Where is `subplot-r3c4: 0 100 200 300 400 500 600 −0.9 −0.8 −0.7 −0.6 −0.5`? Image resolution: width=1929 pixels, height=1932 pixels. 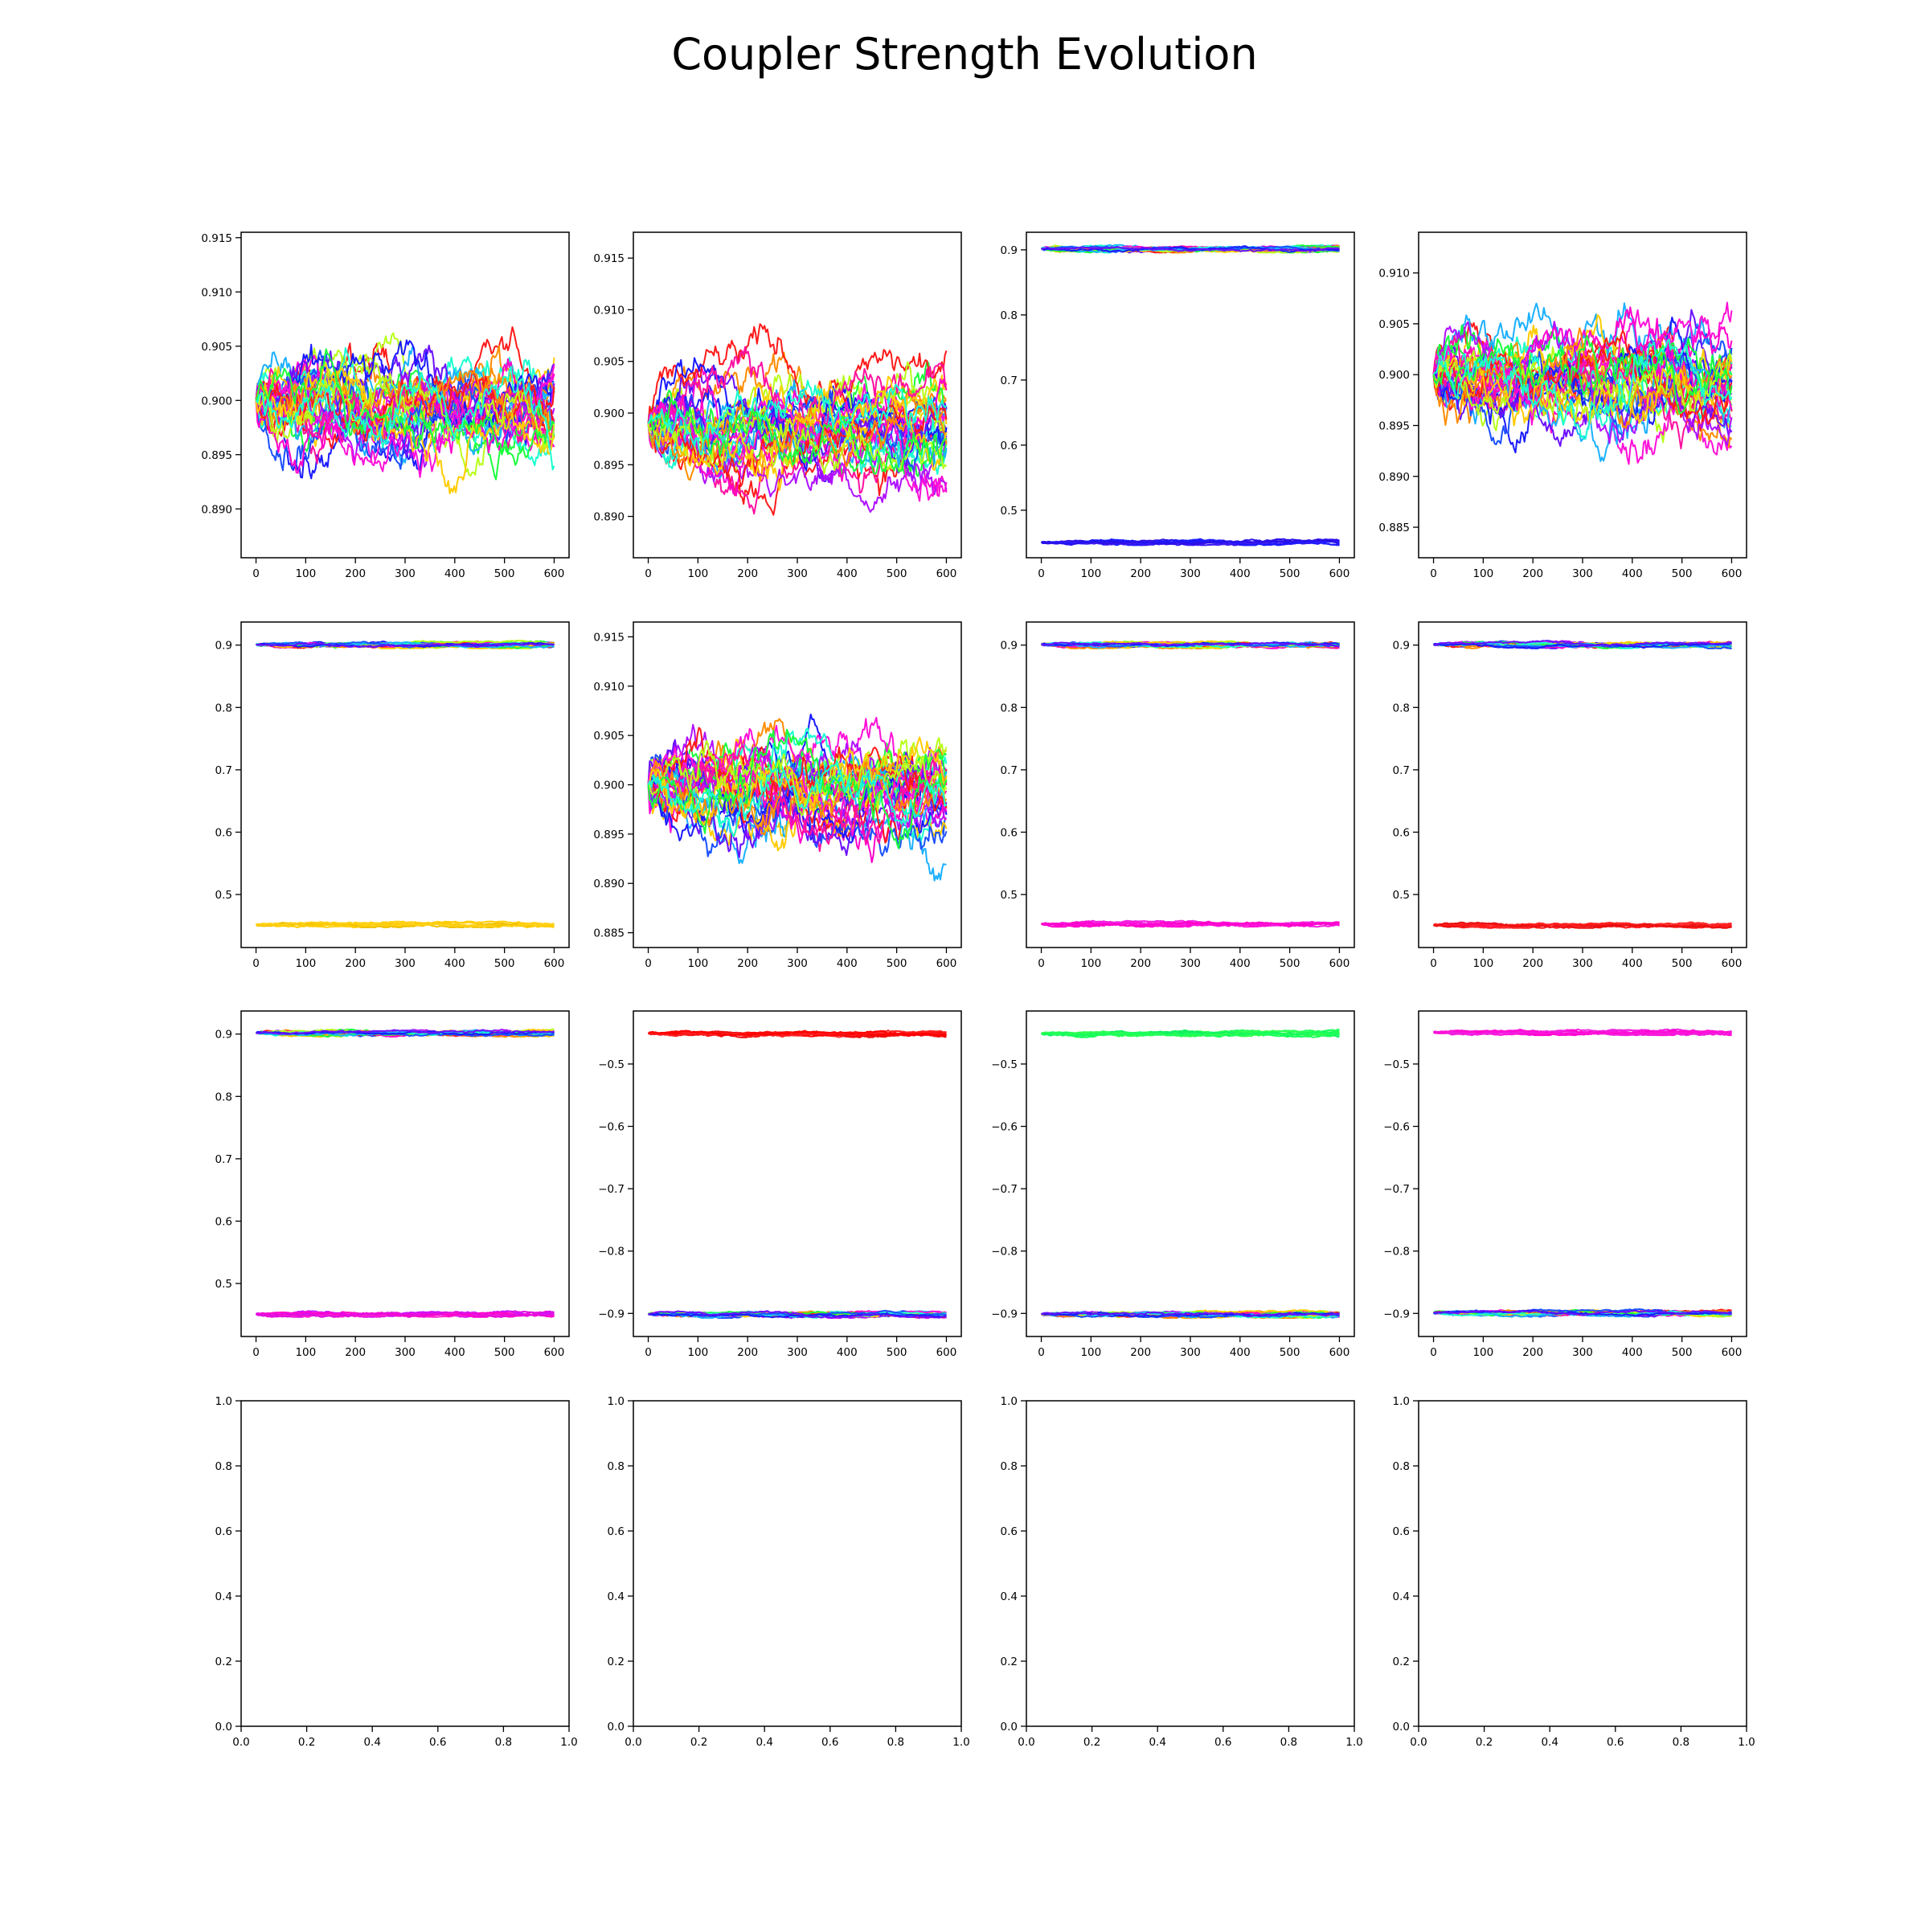 subplot-r3c4: 0 100 200 300 400 500 600 −0.9 −0.8 −0.7 −0.6 −0.5 is located at coordinates (1565, 1184).